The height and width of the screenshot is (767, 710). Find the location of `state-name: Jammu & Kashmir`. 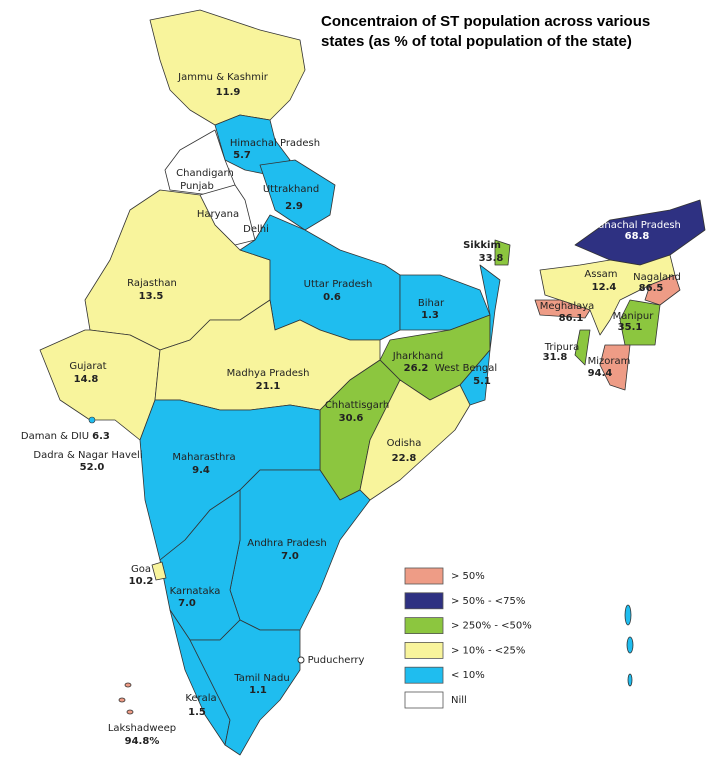

state-name: Jammu & Kashmir is located at coordinates (223, 77).